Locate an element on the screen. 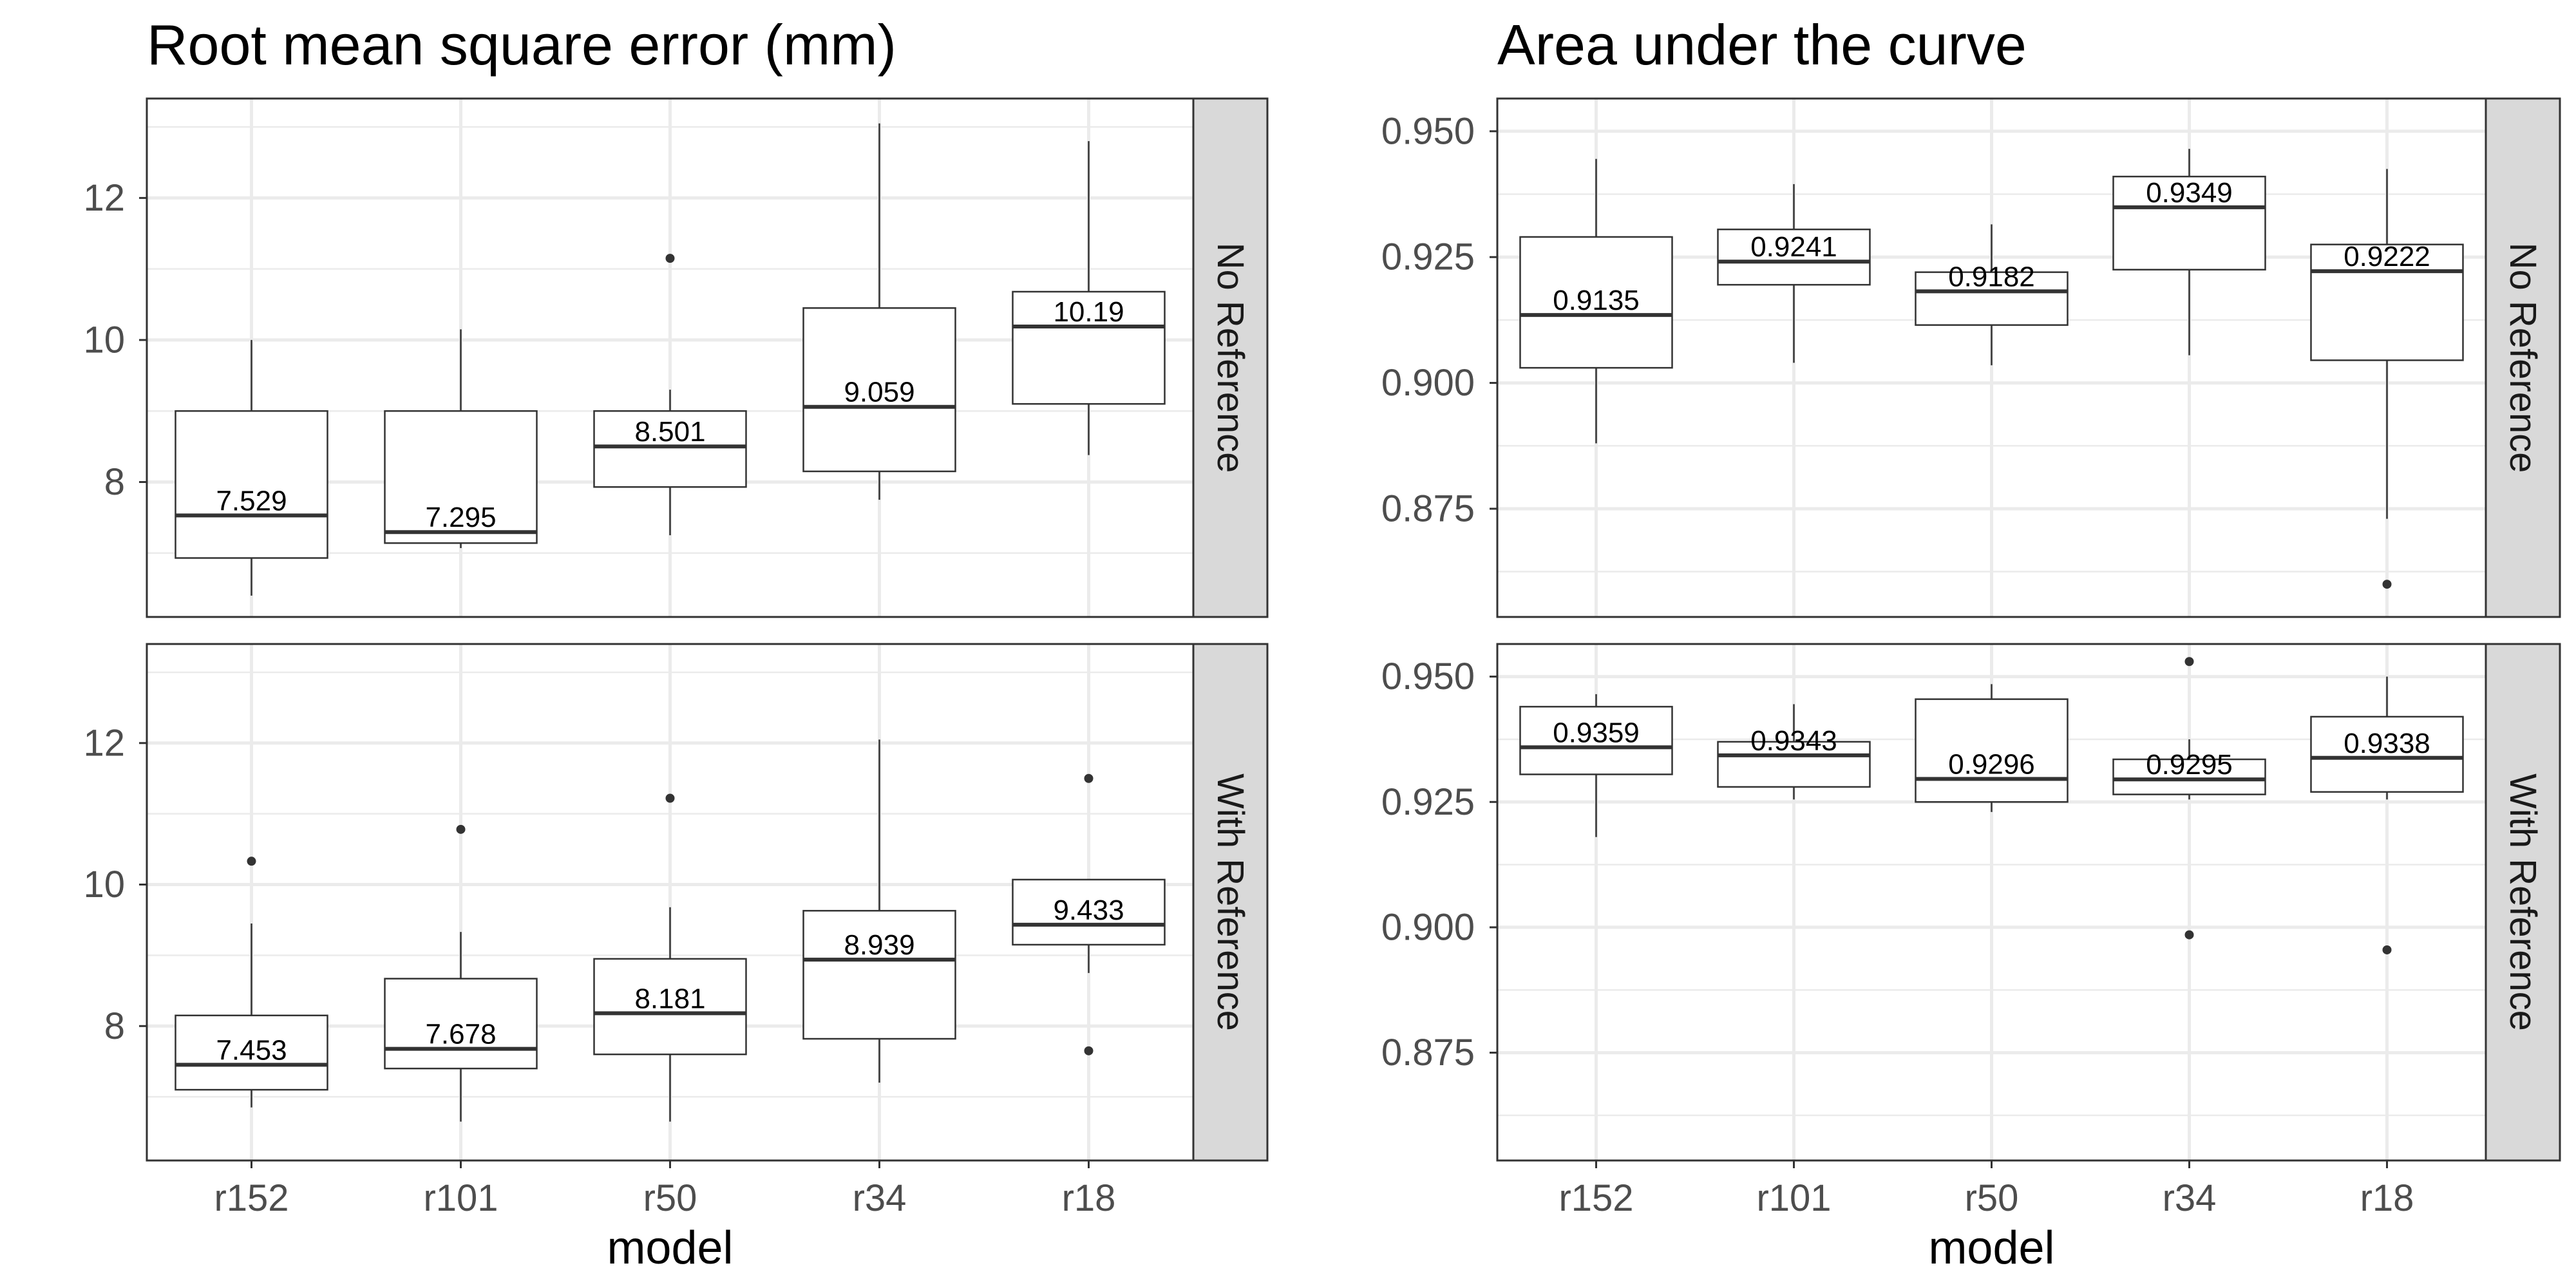  median-label: 7.453 is located at coordinates (251, 1050).